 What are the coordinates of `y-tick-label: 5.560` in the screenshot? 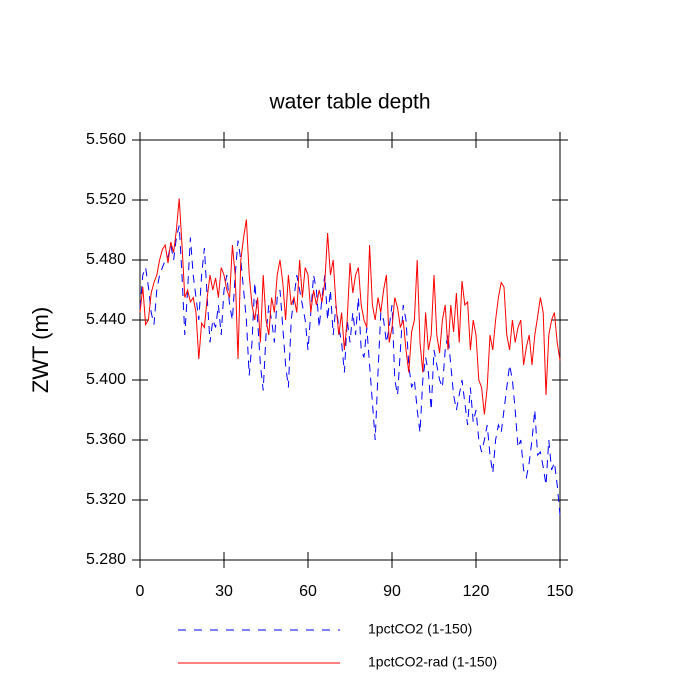 It's located at (106, 139).